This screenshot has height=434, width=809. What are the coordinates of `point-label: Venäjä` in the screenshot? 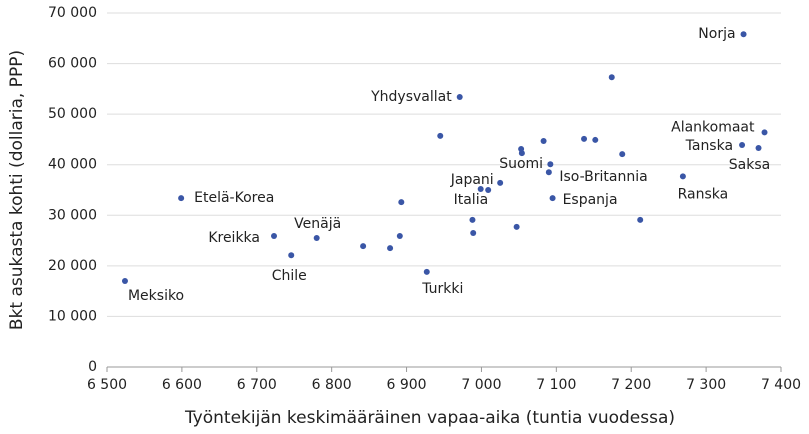 It's located at (317, 224).